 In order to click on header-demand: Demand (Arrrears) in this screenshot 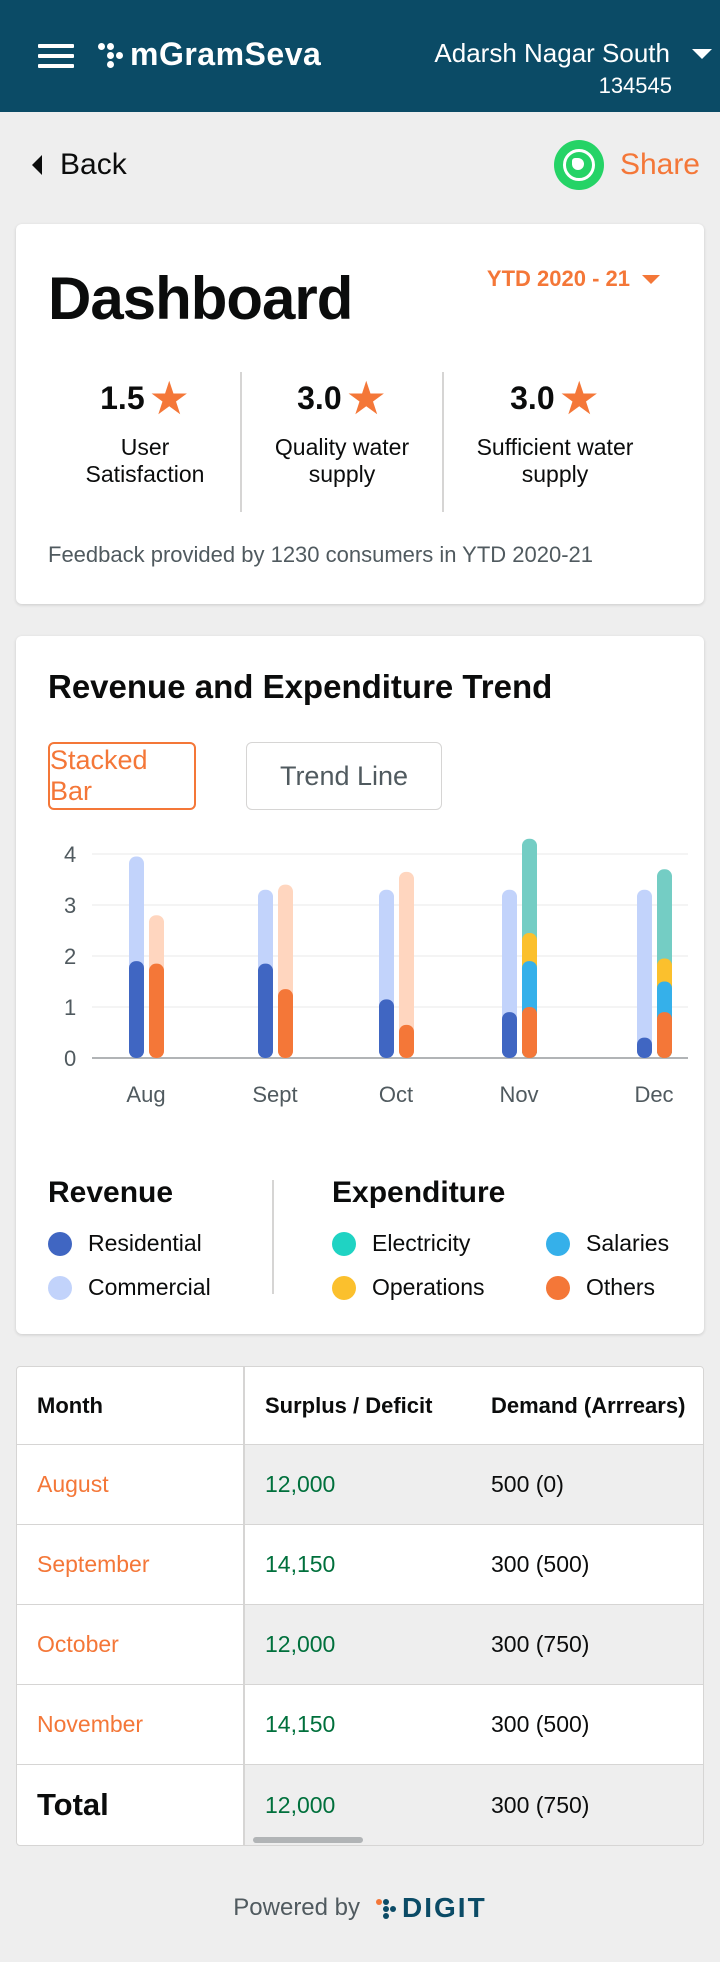, I will do `click(588, 1405)`.